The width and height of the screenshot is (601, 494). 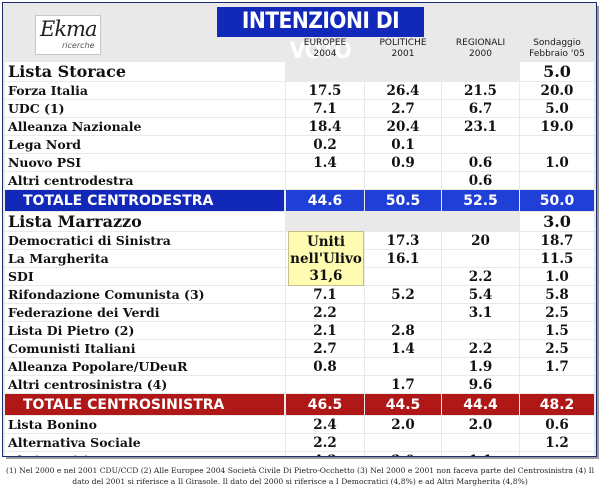 I want to click on column-header-europee-2004: EUROPEE 2004, so click(x=325, y=48).